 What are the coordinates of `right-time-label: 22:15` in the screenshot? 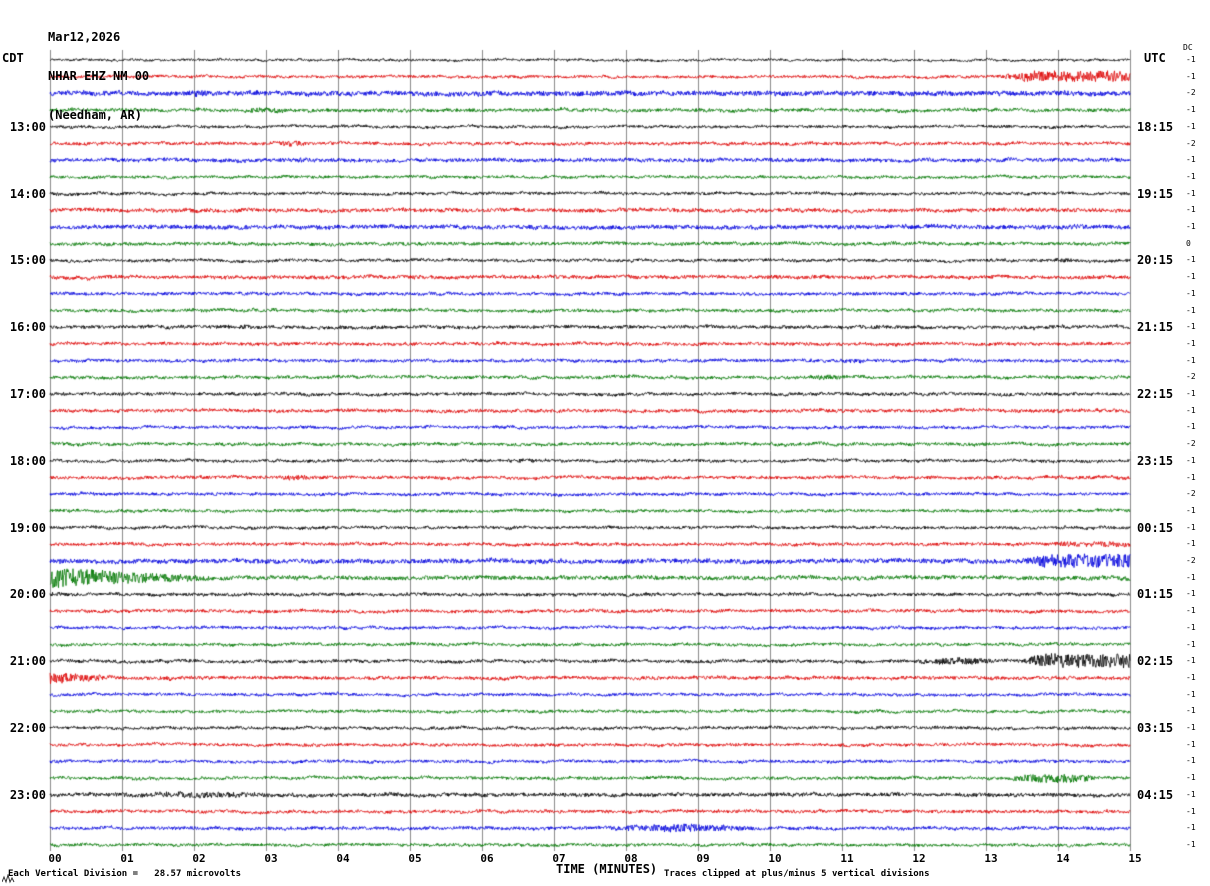 It's located at (1155, 394).